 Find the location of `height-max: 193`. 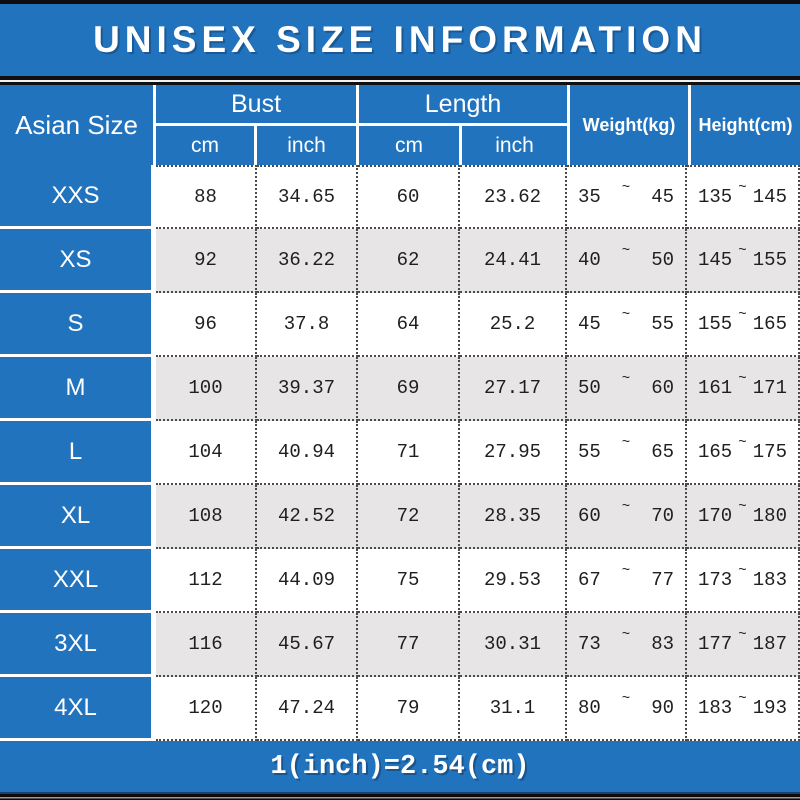

height-max: 193 is located at coordinates (769, 708).